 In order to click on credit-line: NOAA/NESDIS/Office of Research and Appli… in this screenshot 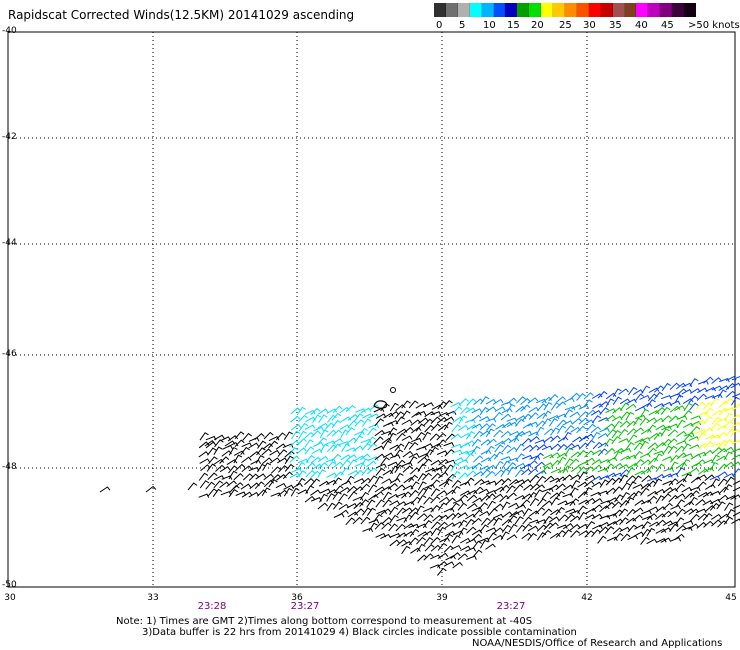, I will do `click(597, 643)`.